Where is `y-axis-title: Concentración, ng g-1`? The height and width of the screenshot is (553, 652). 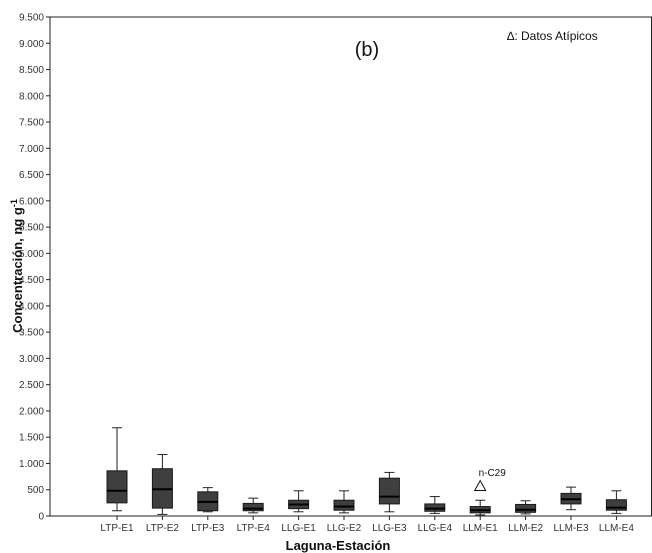 y-axis-title: Concentración, ng g-1 is located at coordinates (17, 266).